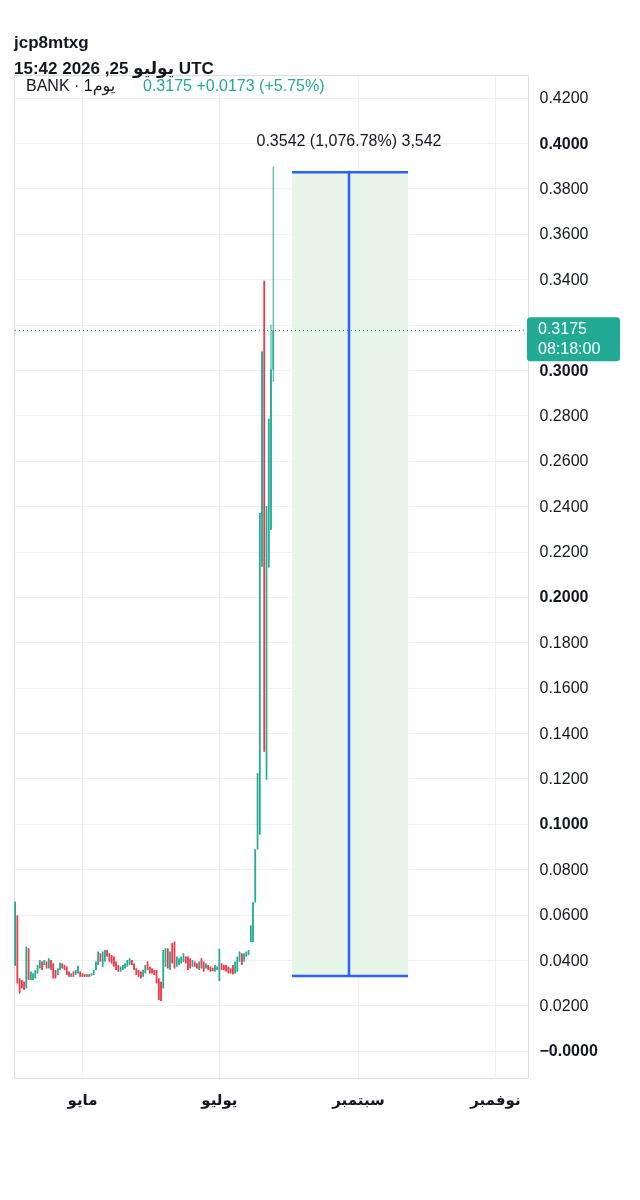 Image resolution: width=640 pixels, height=1200 pixels. I want to click on y-tick-label: 0.0600, so click(564, 915).